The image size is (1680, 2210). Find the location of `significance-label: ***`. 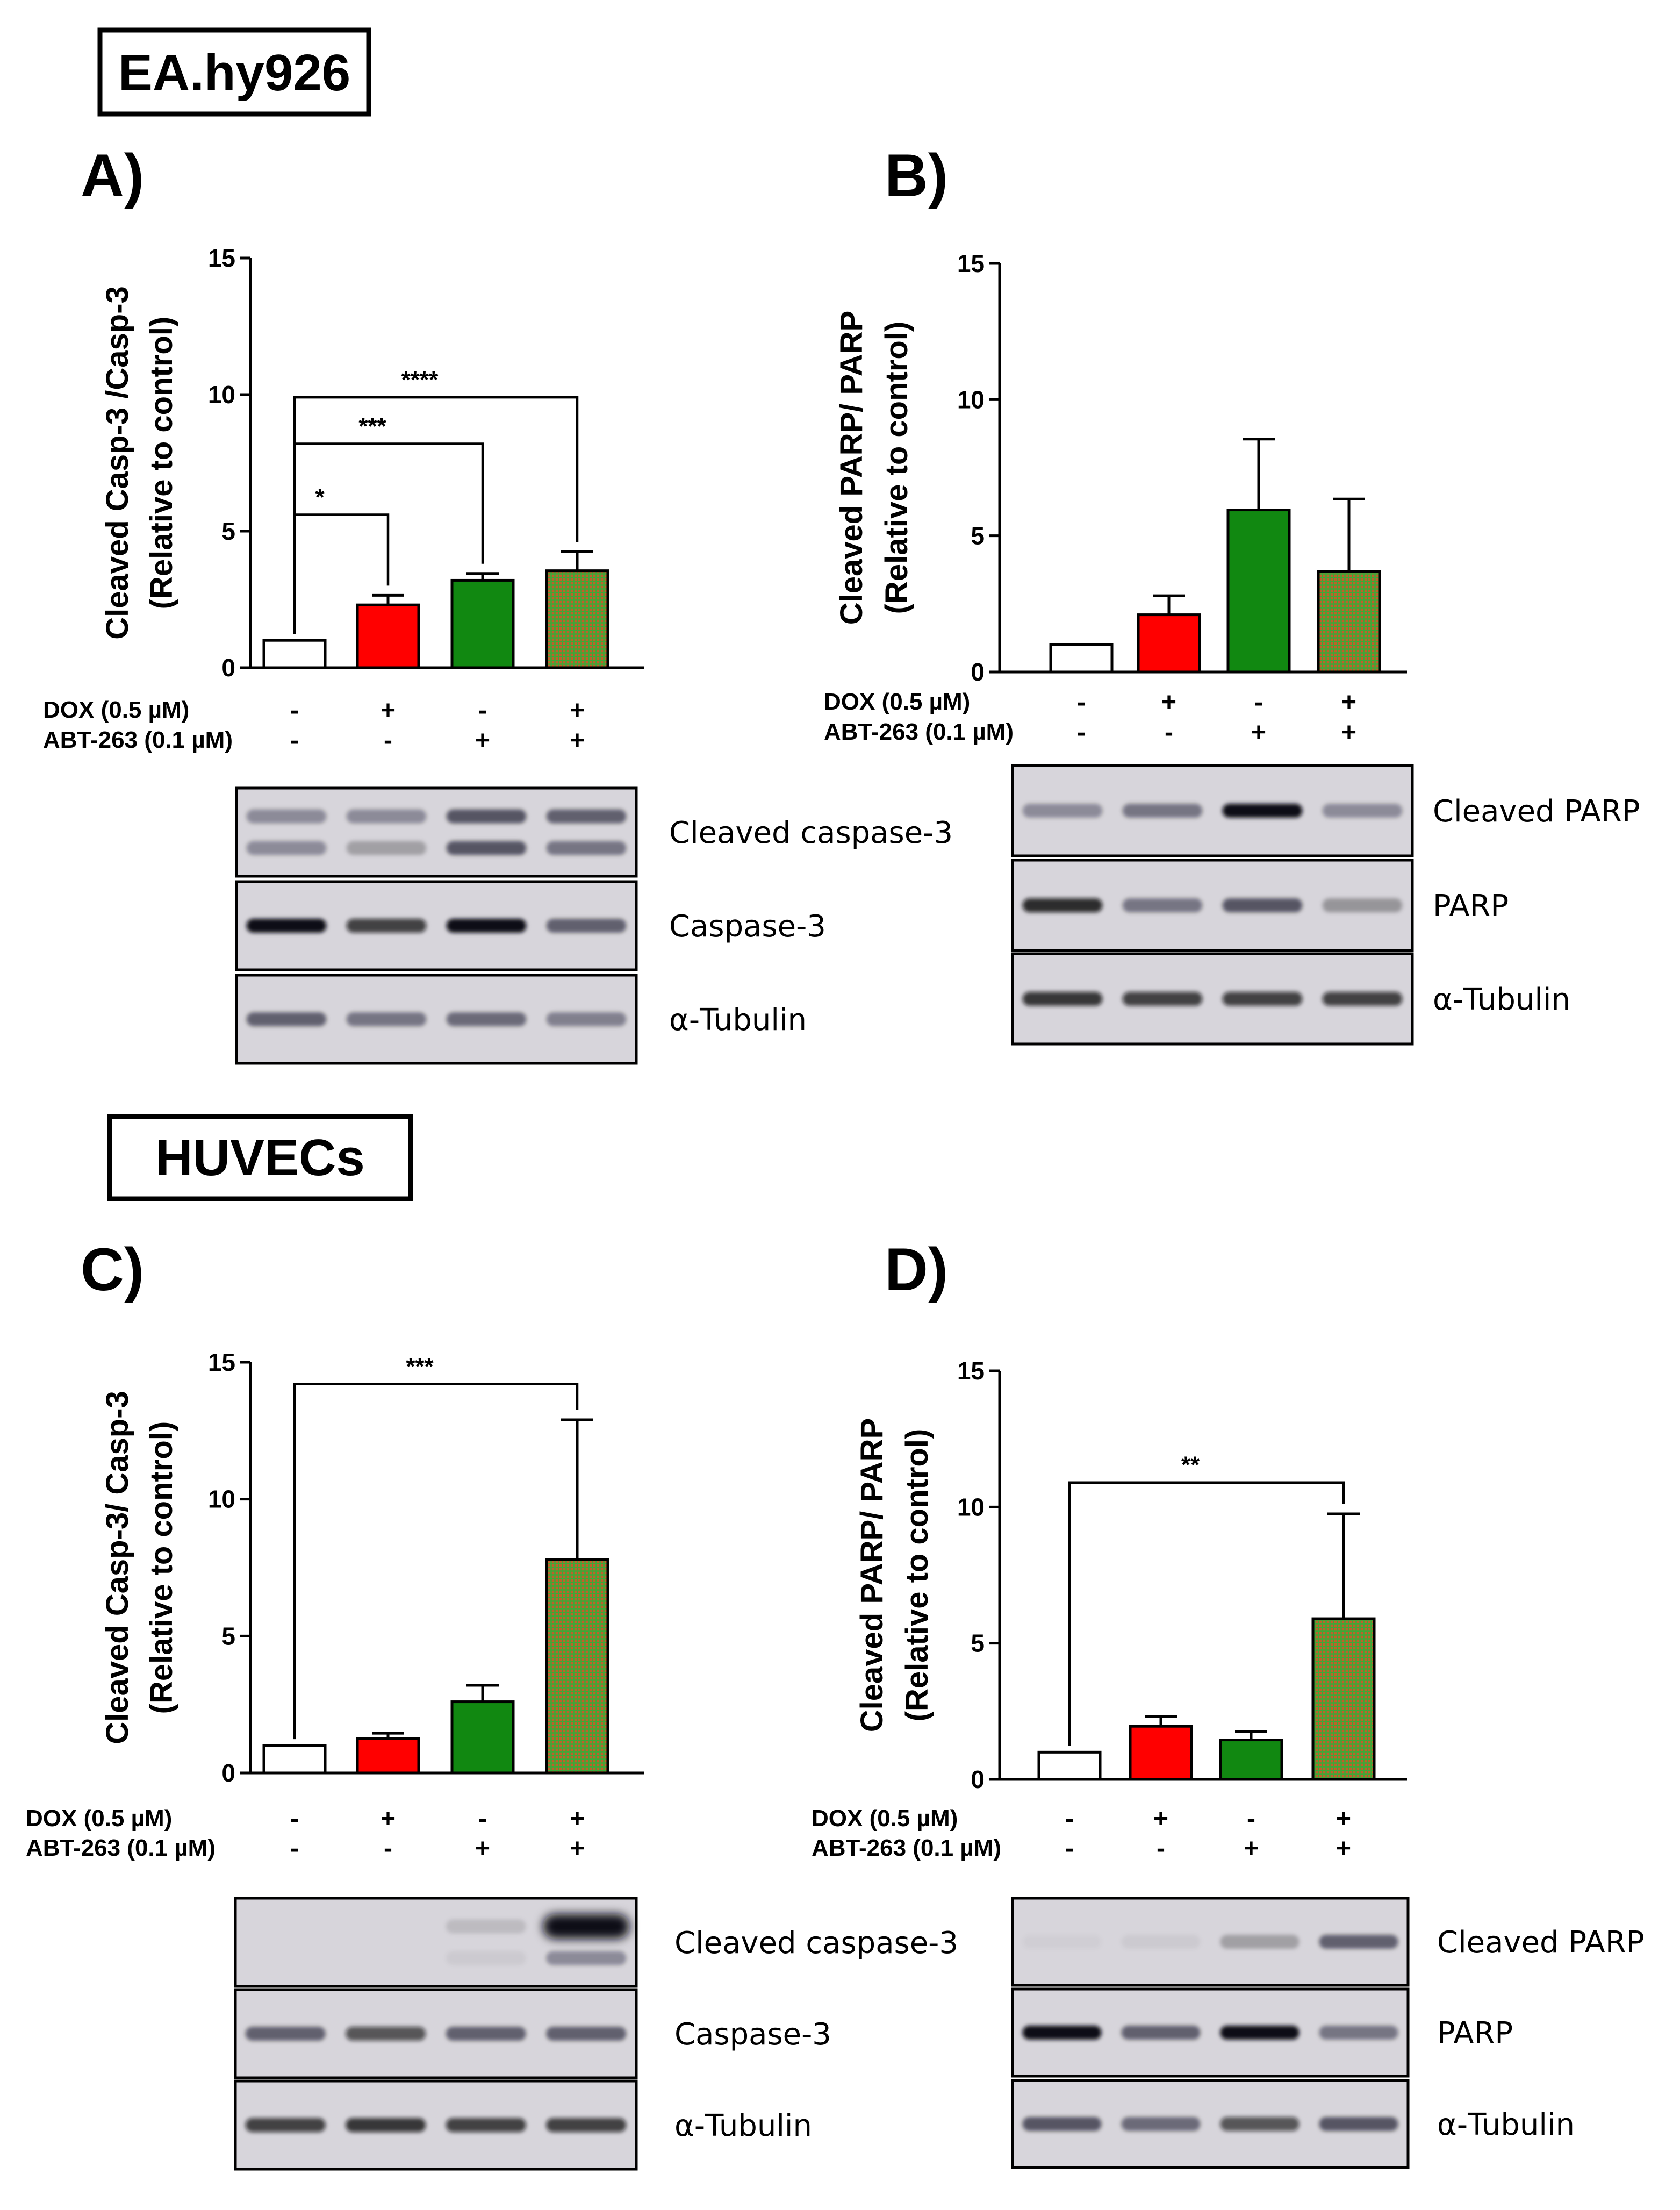

significance-label: *** is located at coordinates (372, 426).